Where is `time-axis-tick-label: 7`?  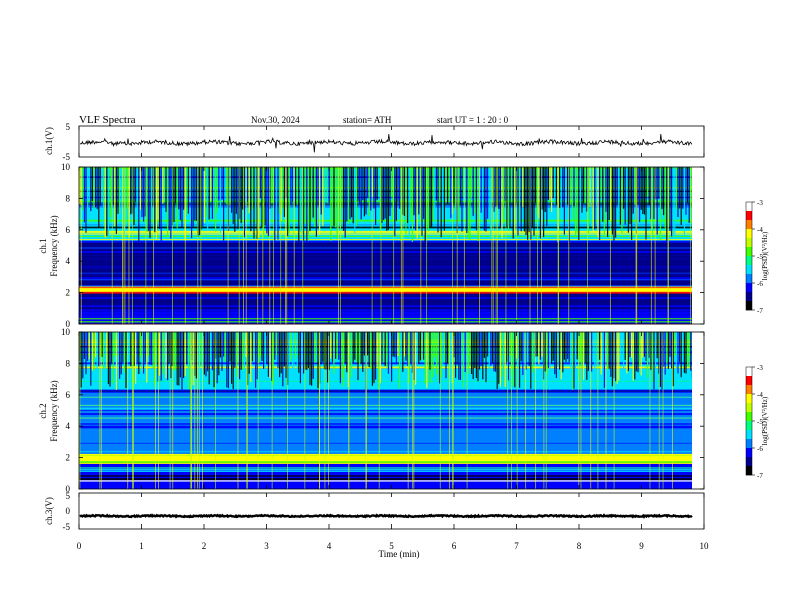 time-axis-tick-label: 7 is located at coordinates (516, 546).